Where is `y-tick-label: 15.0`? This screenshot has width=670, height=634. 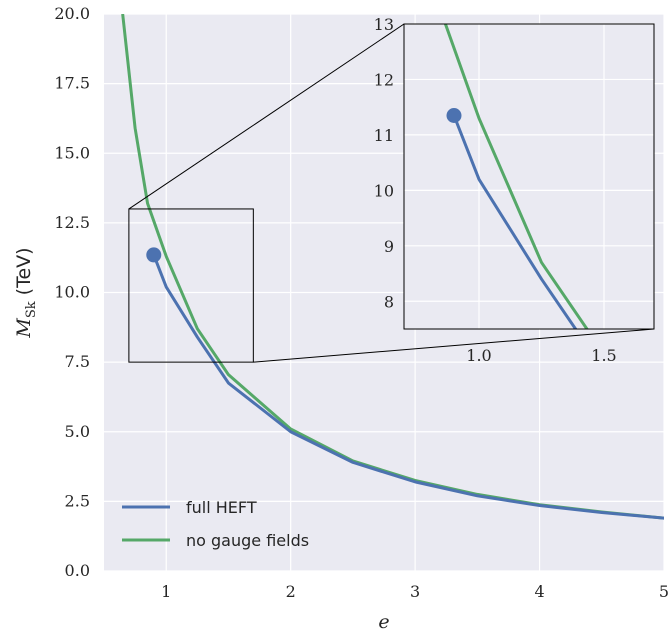 y-tick-label: 15.0 is located at coordinates (72, 152).